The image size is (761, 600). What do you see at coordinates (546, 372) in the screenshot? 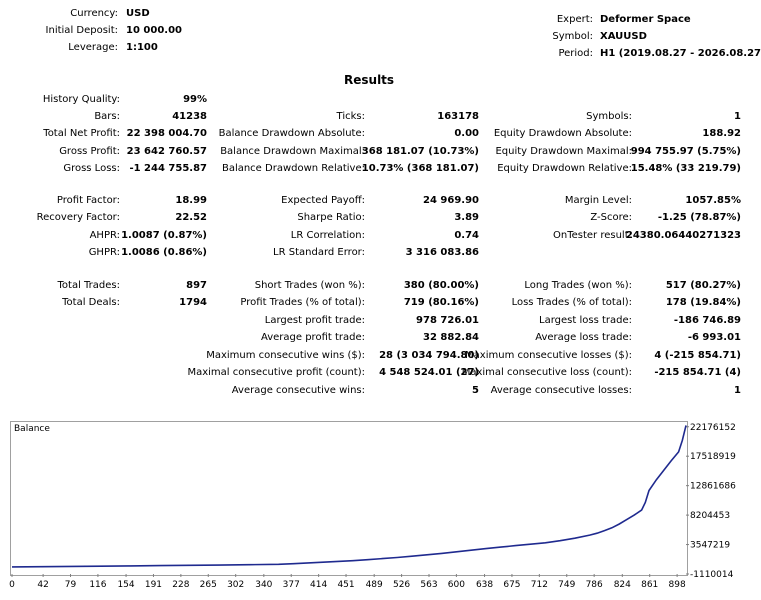
I see `maximal-consec-loss-label: Maximal consecutive loss (count):` at bounding box center [546, 372].